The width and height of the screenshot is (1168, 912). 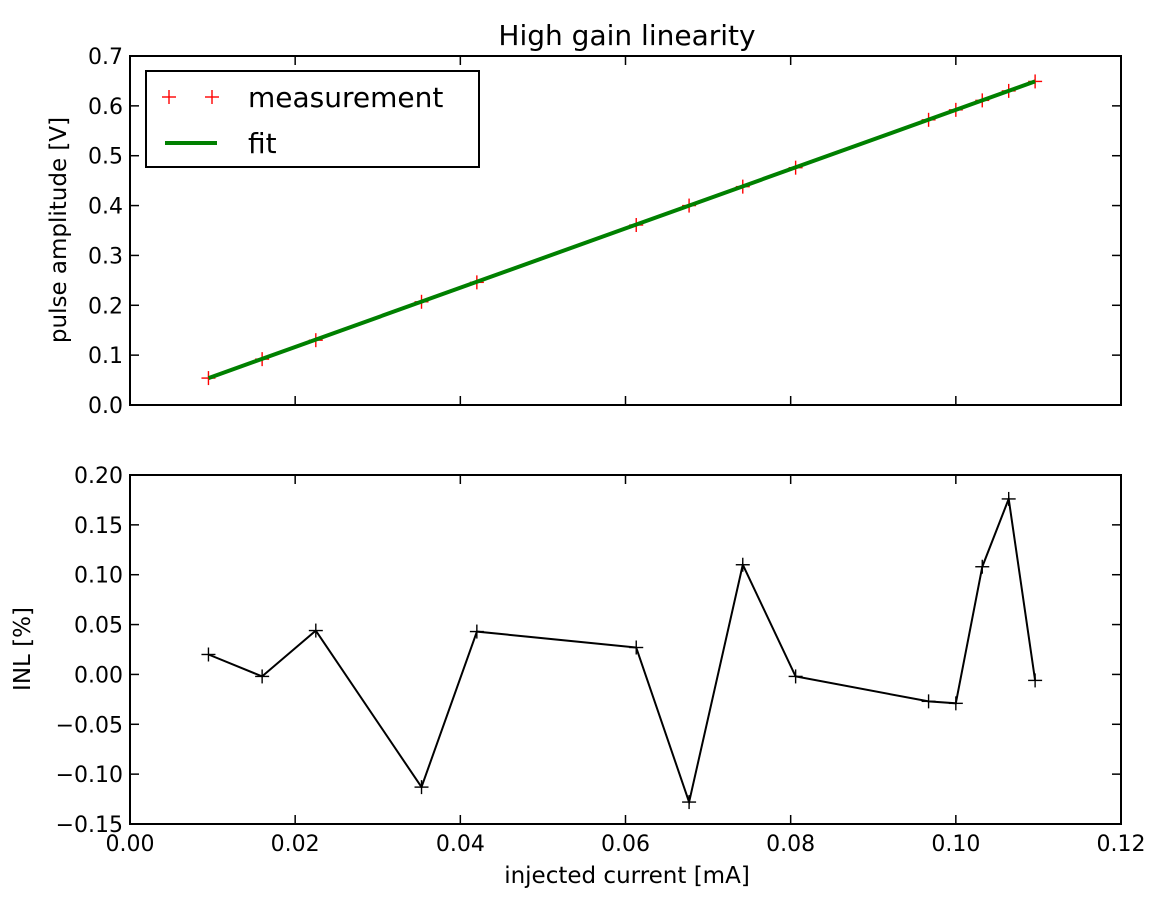 What do you see at coordinates (262, 143) in the screenshot?
I see `legend-label-fit: fit` at bounding box center [262, 143].